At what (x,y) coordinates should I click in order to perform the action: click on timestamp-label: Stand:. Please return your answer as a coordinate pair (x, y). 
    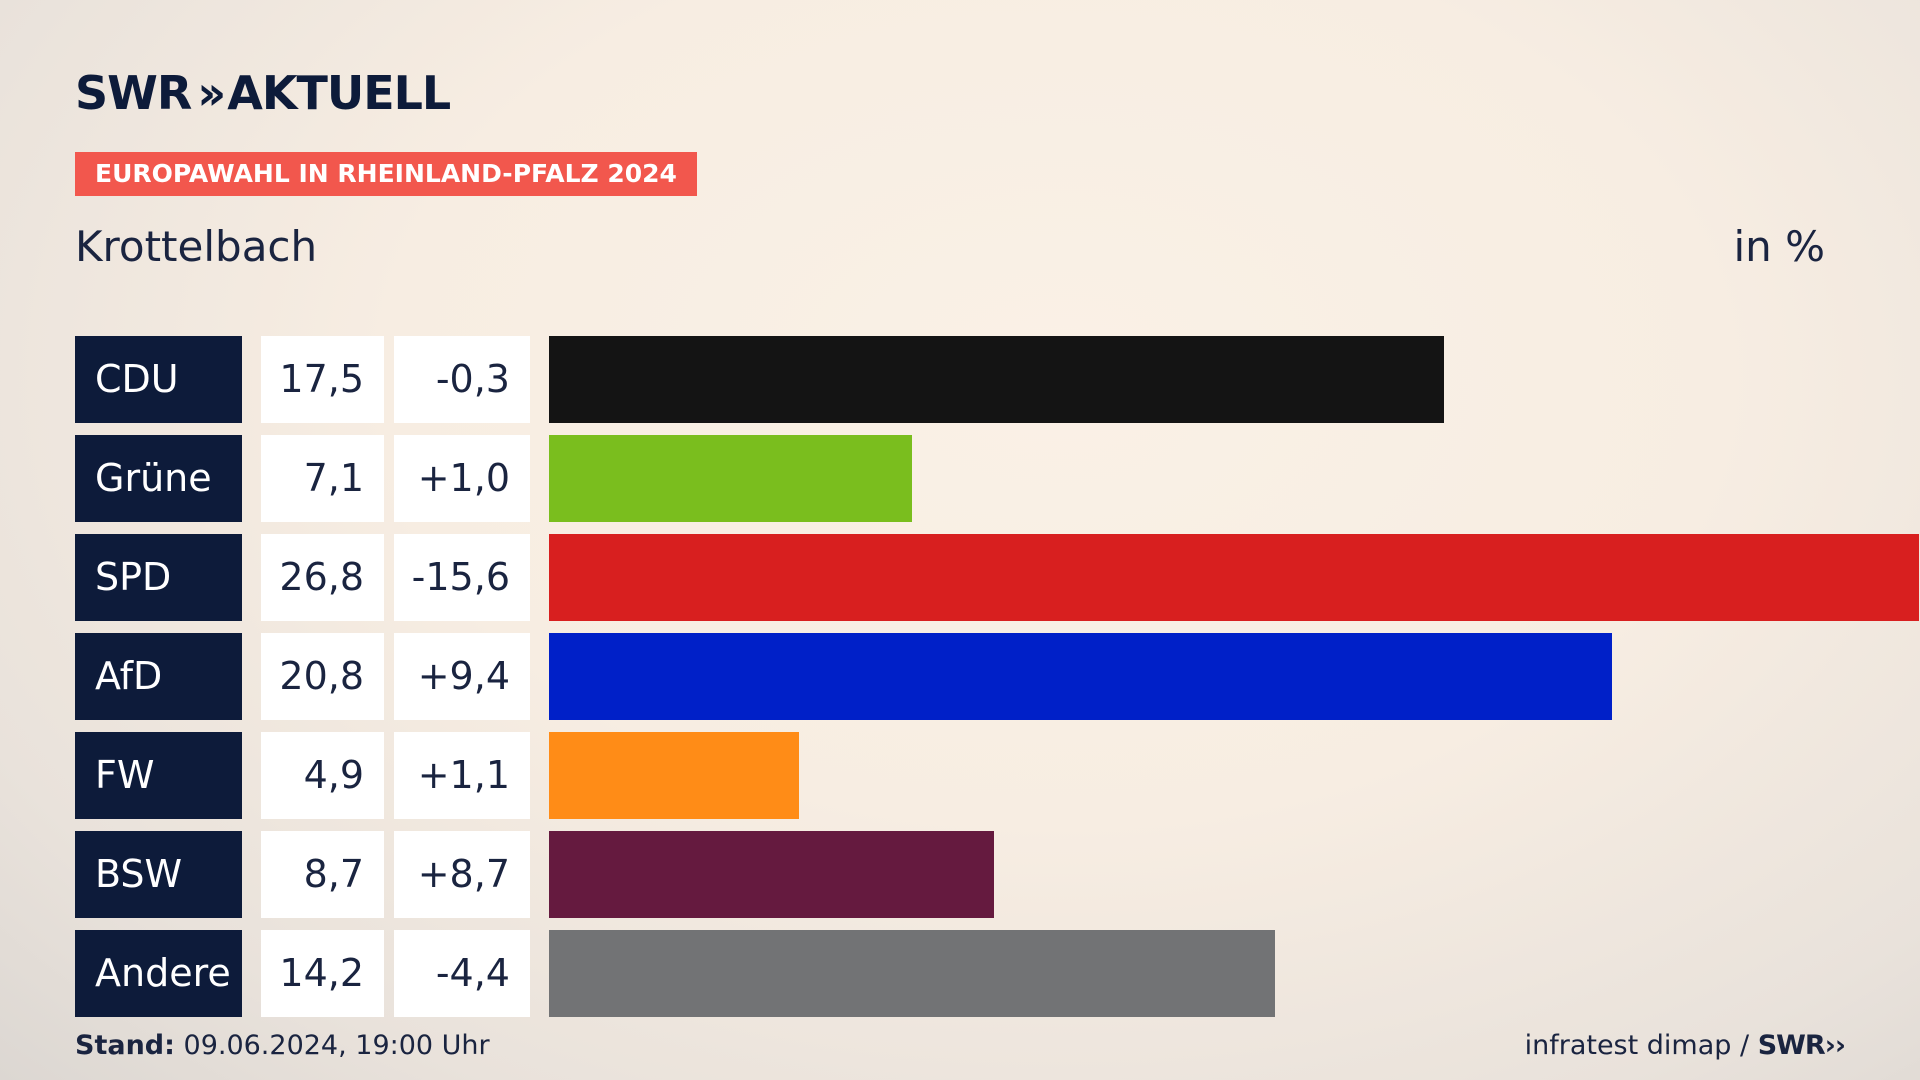
    Looking at the image, I should click on (125, 1045).